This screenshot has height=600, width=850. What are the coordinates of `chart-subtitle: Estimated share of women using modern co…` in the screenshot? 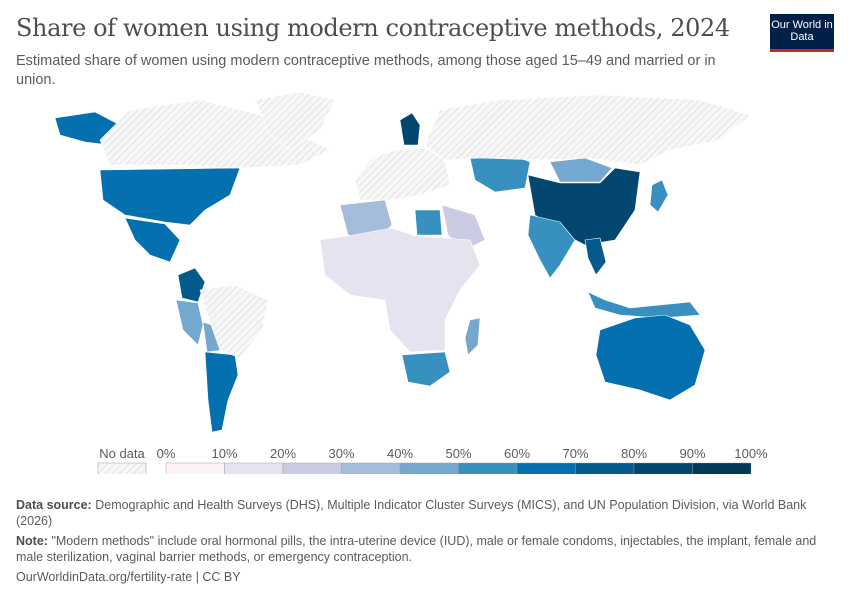 It's located at (366, 70).